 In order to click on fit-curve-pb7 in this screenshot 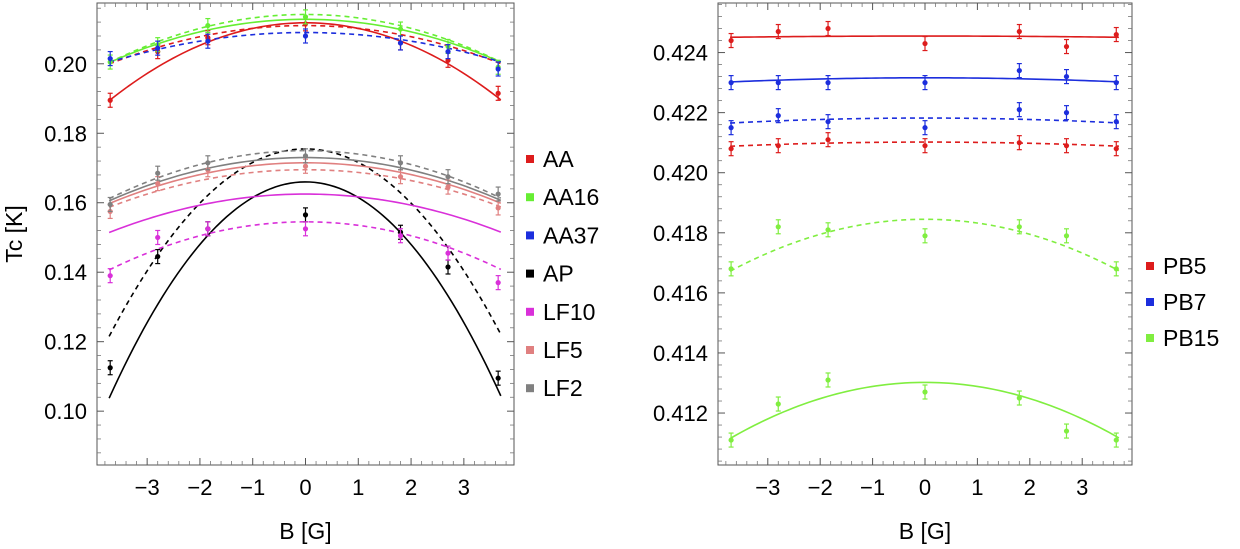, I will do `click(924, 120)`.